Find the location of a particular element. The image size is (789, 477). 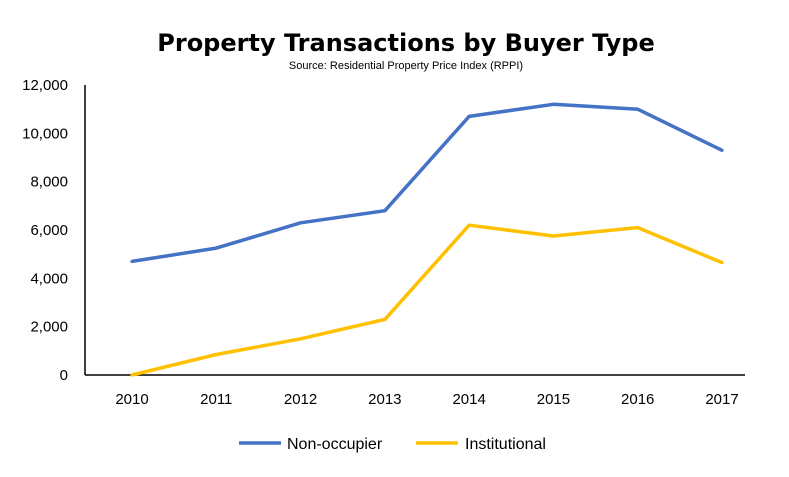

y-tick-label: 4,000 is located at coordinates (49, 278).